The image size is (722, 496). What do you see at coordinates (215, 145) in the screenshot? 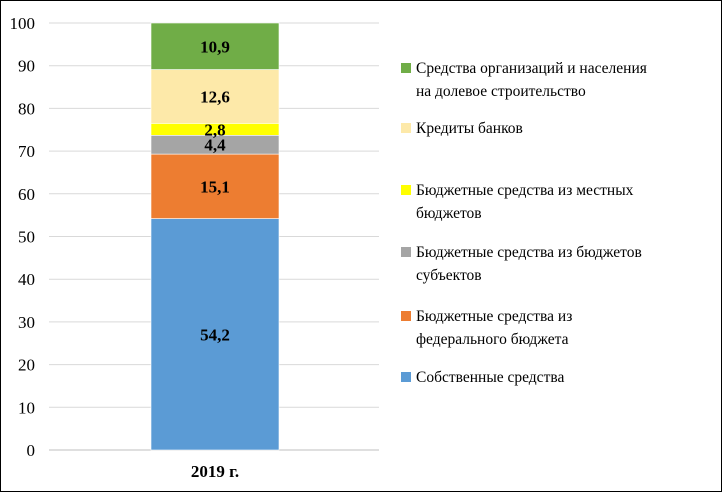
I see `data-label: 4,4` at bounding box center [215, 145].